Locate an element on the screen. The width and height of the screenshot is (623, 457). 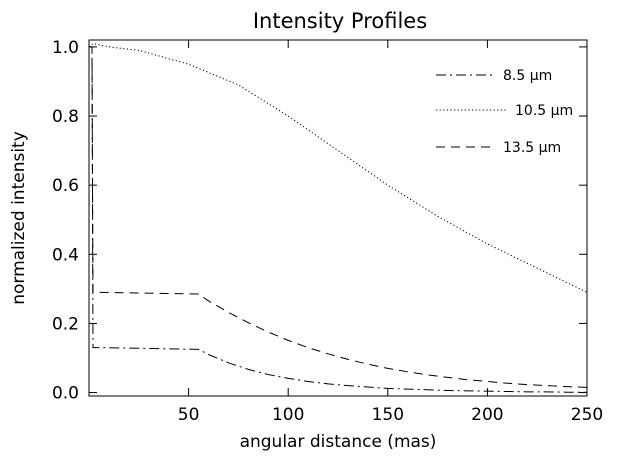
y-tick-label: 0.0 is located at coordinates (65, 394).